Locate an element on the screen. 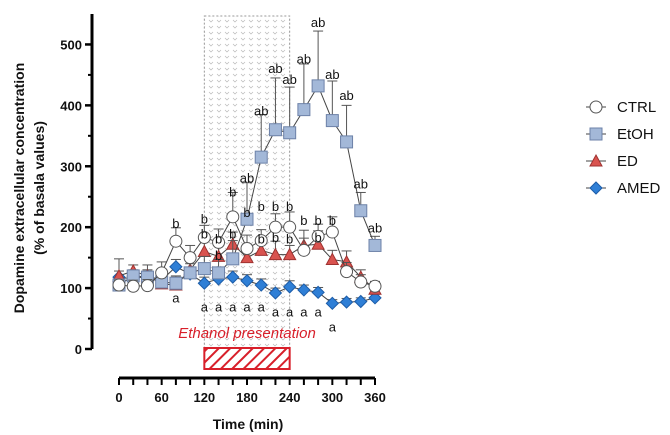  x-tick-label: 60 is located at coordinates (161, 397).